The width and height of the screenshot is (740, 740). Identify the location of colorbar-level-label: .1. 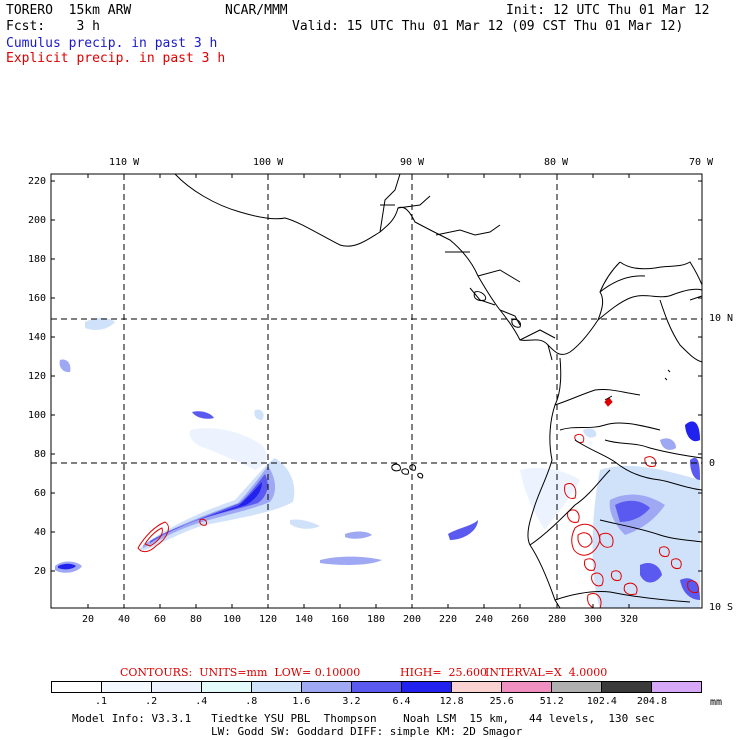
(101, 701).